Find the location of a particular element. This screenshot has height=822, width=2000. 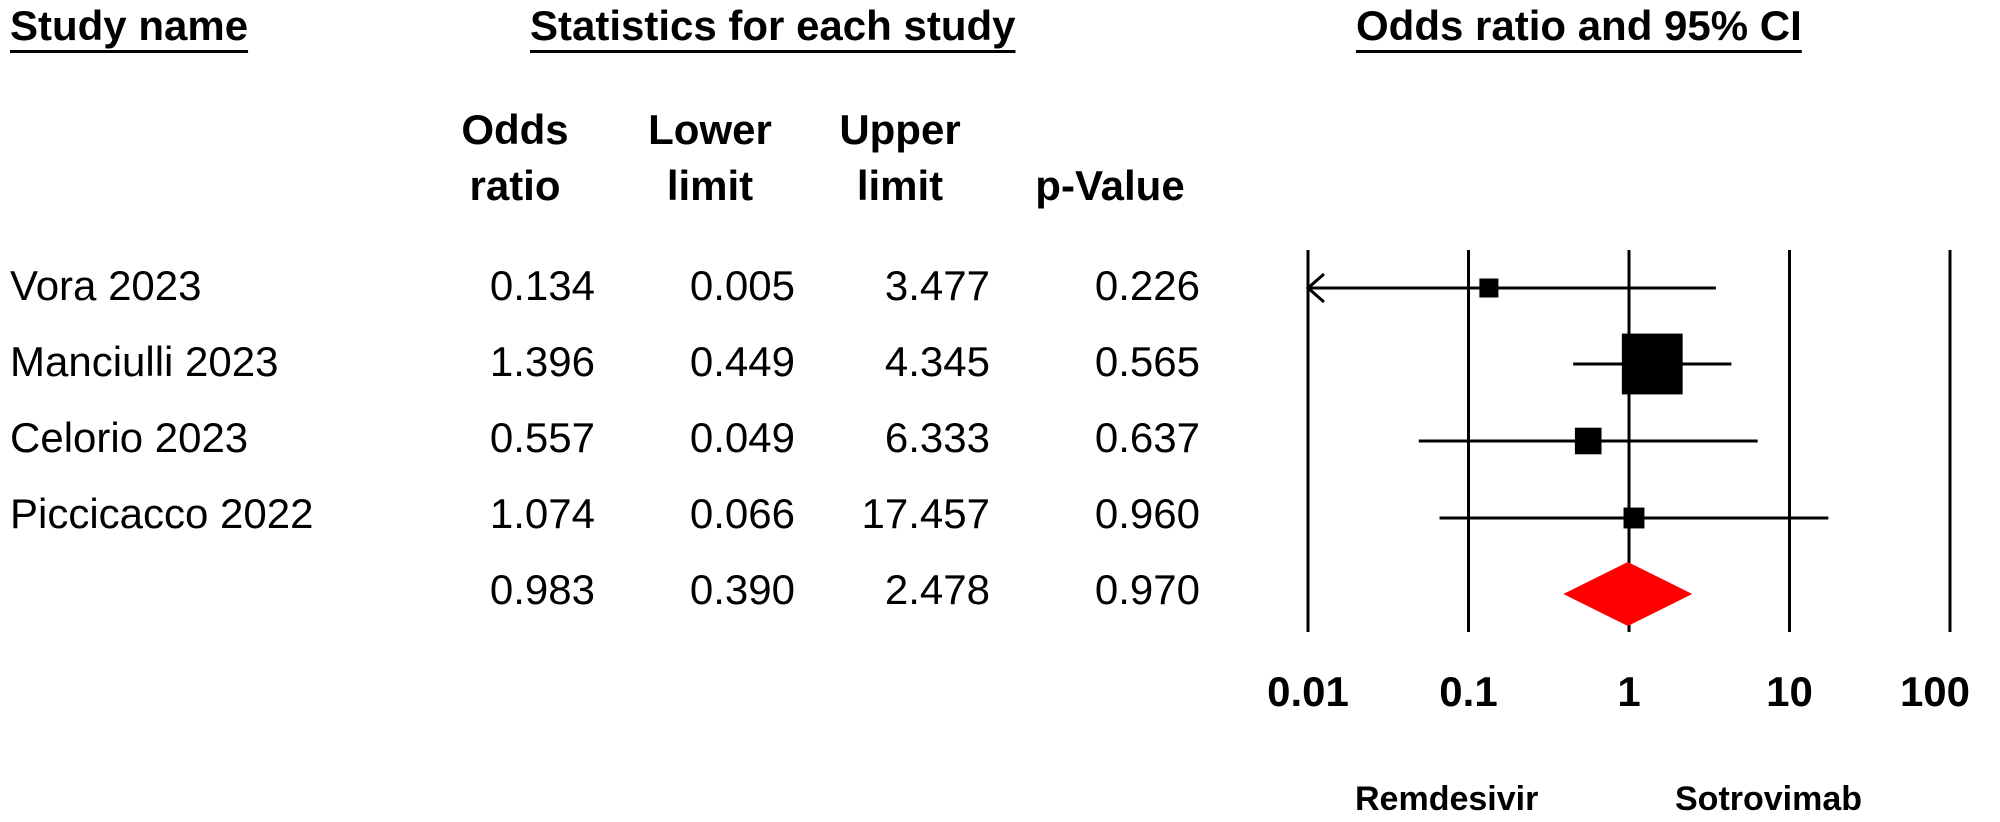

cell-or-summary: 0.983 is located at coordinates (542, 589).